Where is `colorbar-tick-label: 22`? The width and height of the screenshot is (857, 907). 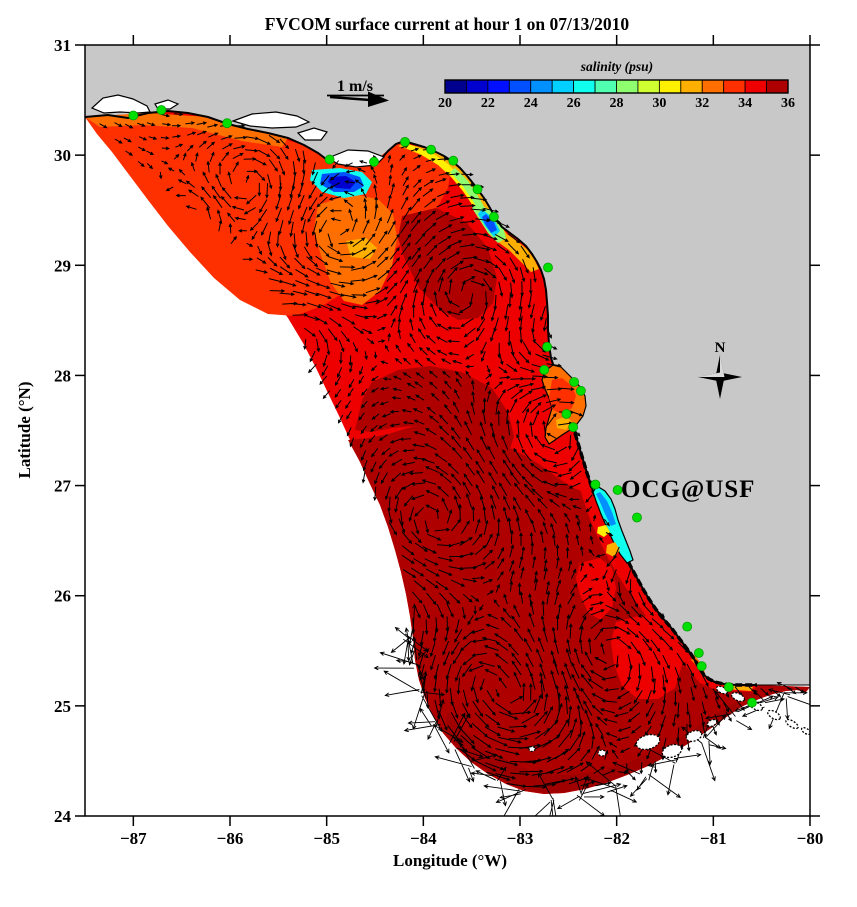 colorbar-tick-label: 22 is located at coordinates (488, 103).